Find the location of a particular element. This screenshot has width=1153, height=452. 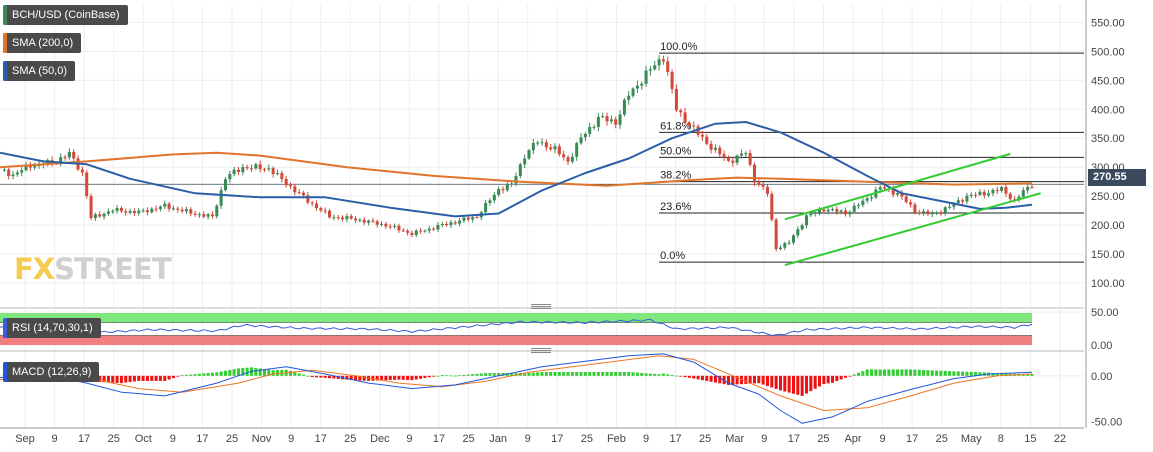

x-tick-label: 22 is located at coordinates (1060, 439).